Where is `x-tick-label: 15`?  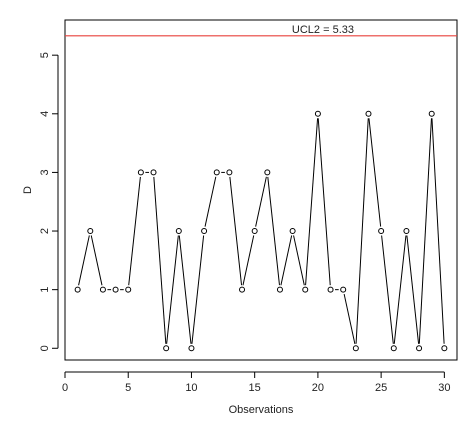
x-tick-label: 15 is located at coordinates (255, 388).